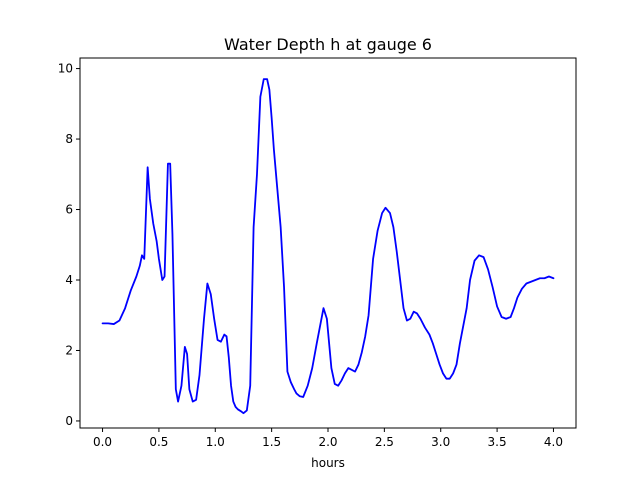 The height and width of the screenshot is (480, 640). I want to click on x-tick-label: 3.0, so click(440, 442).